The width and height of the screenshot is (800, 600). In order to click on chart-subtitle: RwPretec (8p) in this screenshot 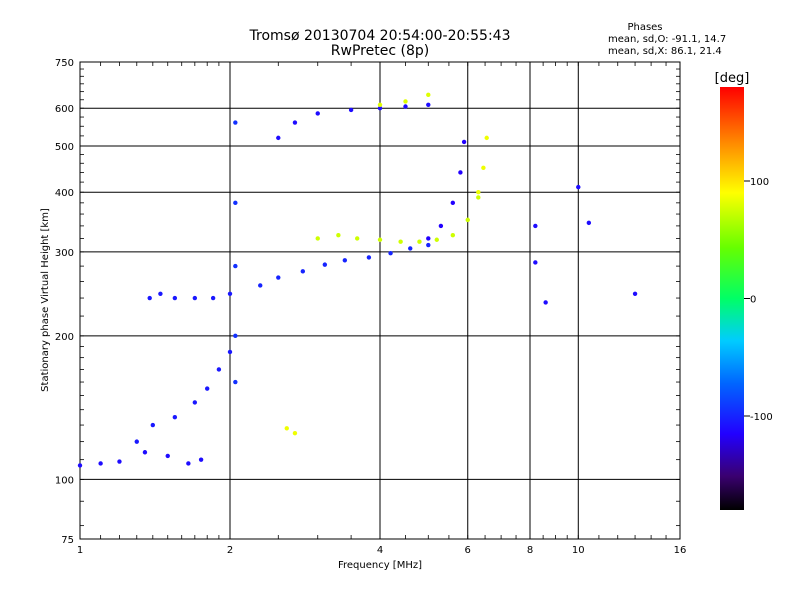, I will do `click(380, 51)`.